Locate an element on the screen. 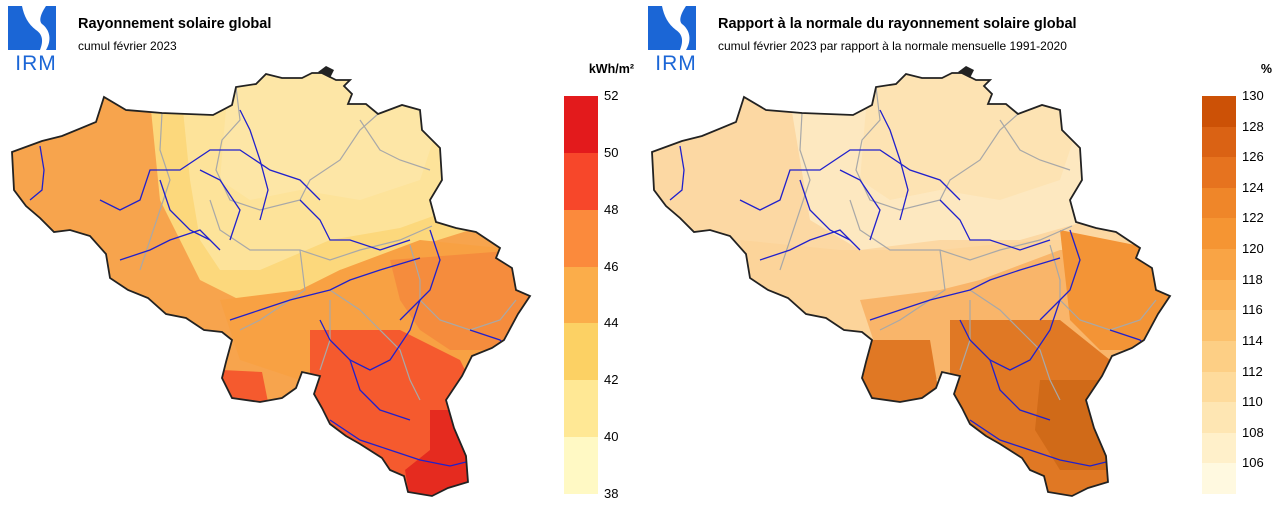  legend-tick-label: 118 is located at coordinates (1252, 279).